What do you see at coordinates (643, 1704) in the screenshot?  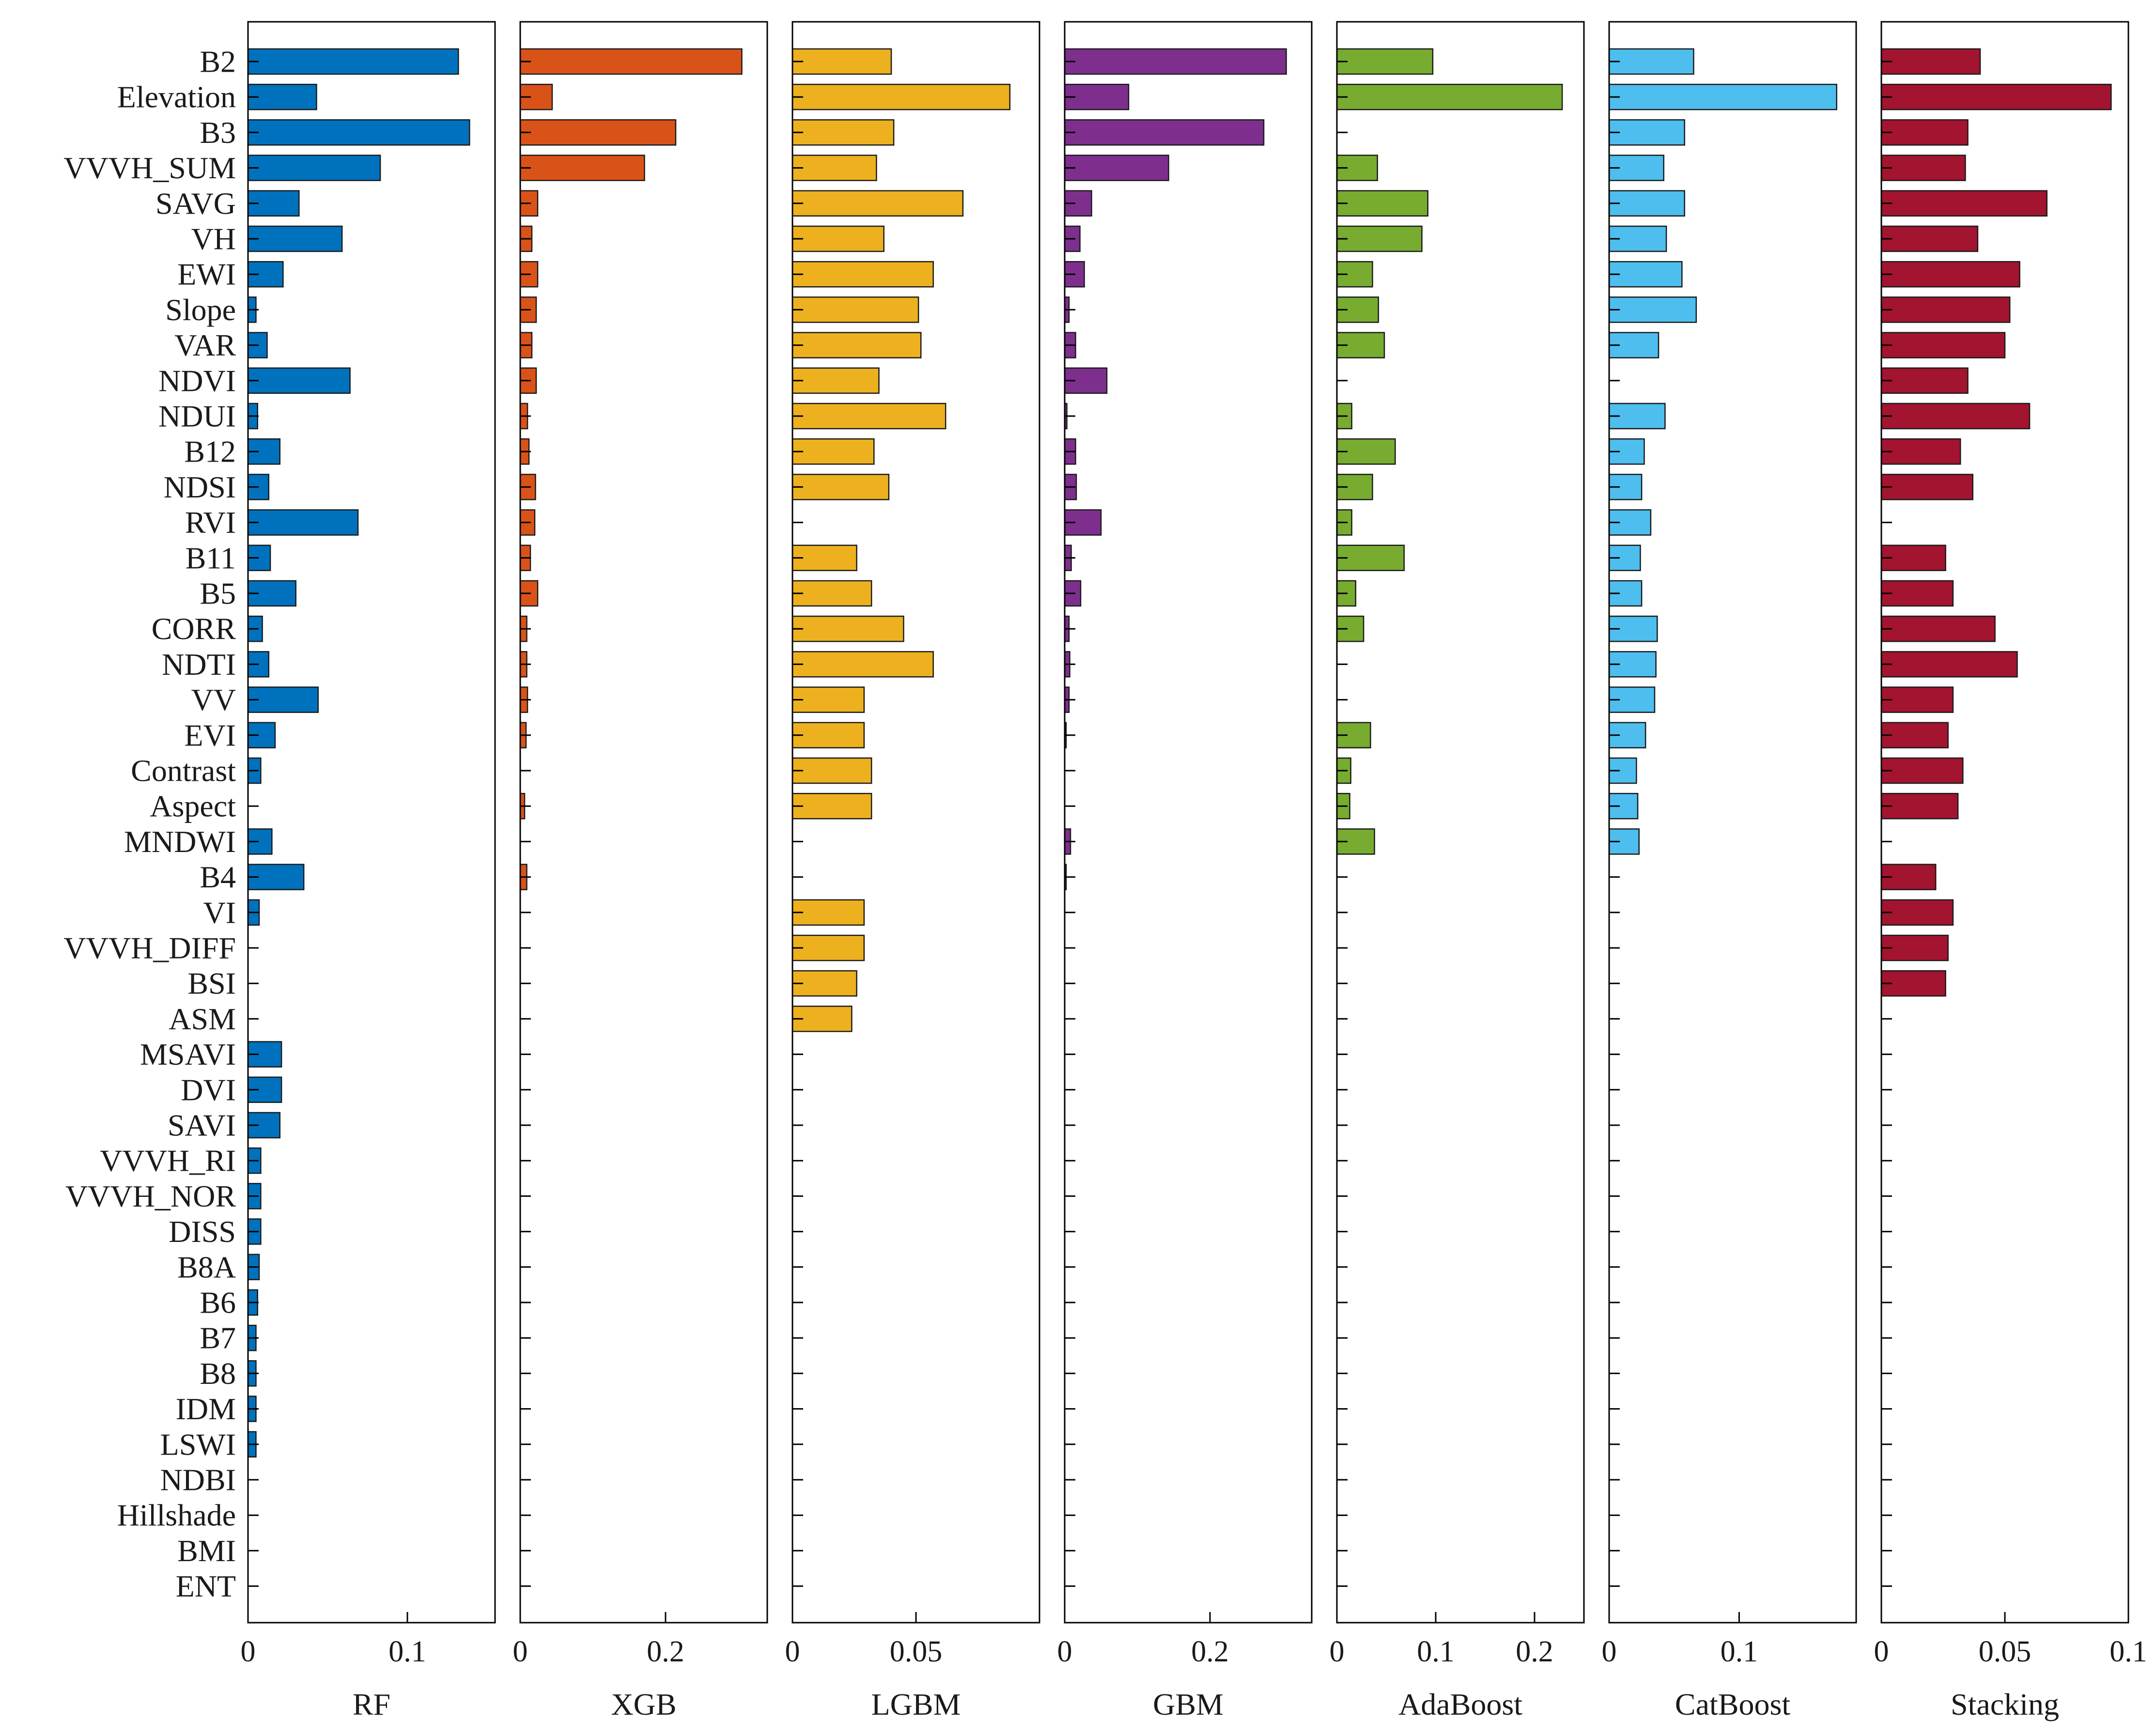 I see `model-name-label: XGB` at bounding box center [643, 1704].